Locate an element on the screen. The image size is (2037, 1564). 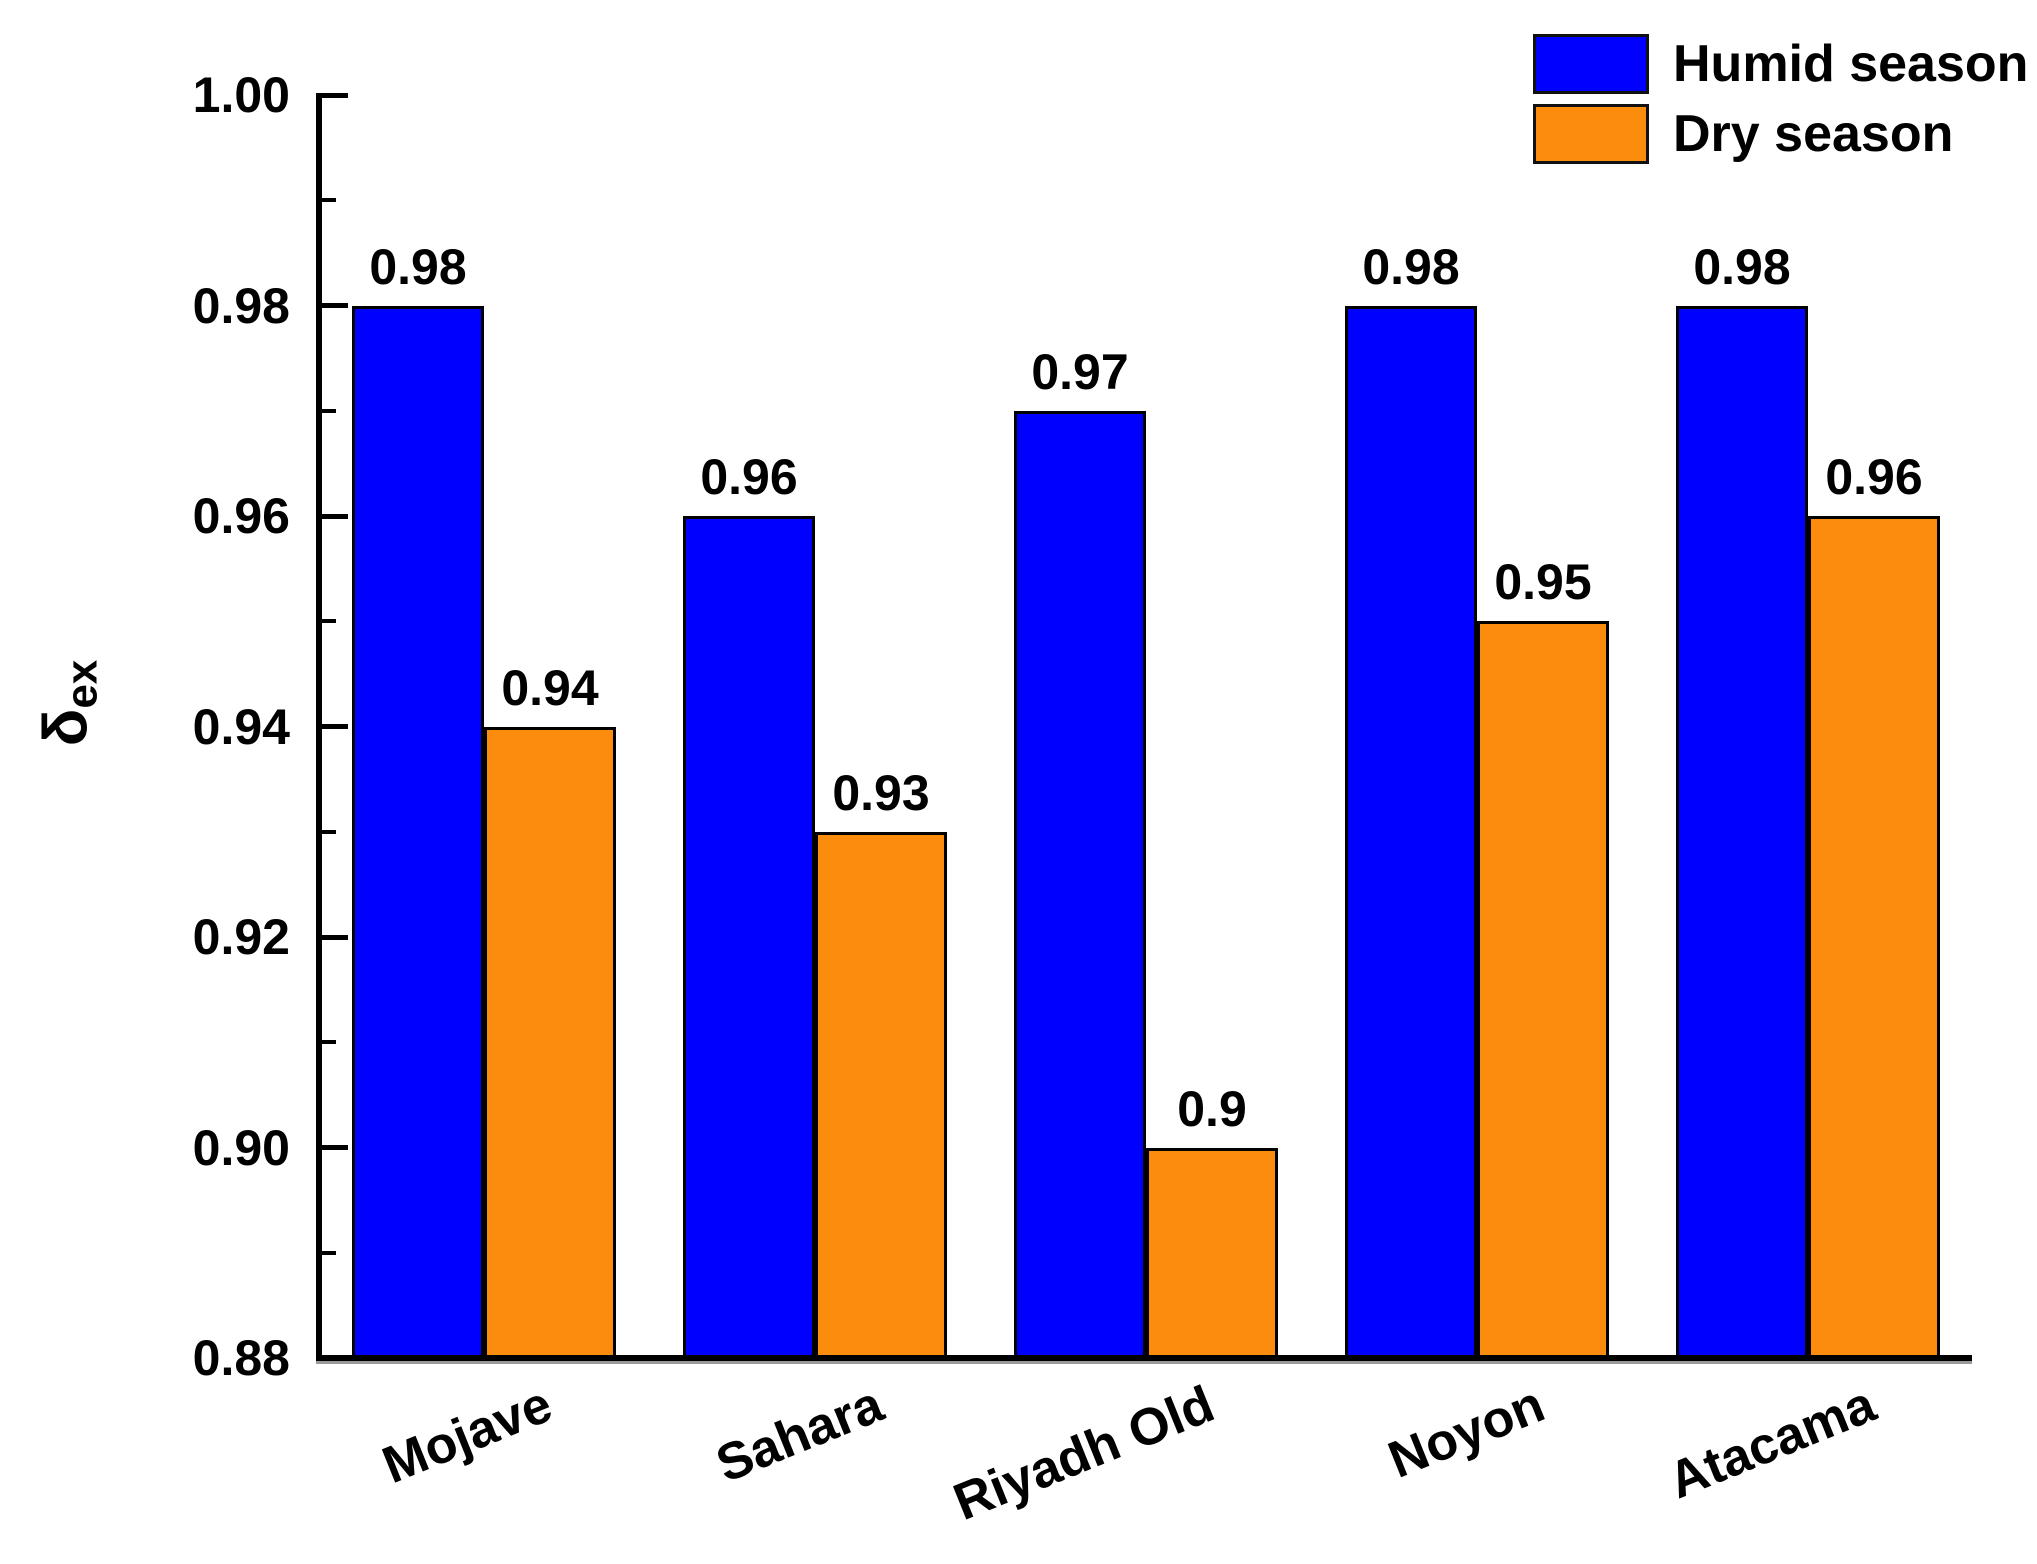
x-category-label-atacama: Atacama is located at coordinates (1772, 1443).